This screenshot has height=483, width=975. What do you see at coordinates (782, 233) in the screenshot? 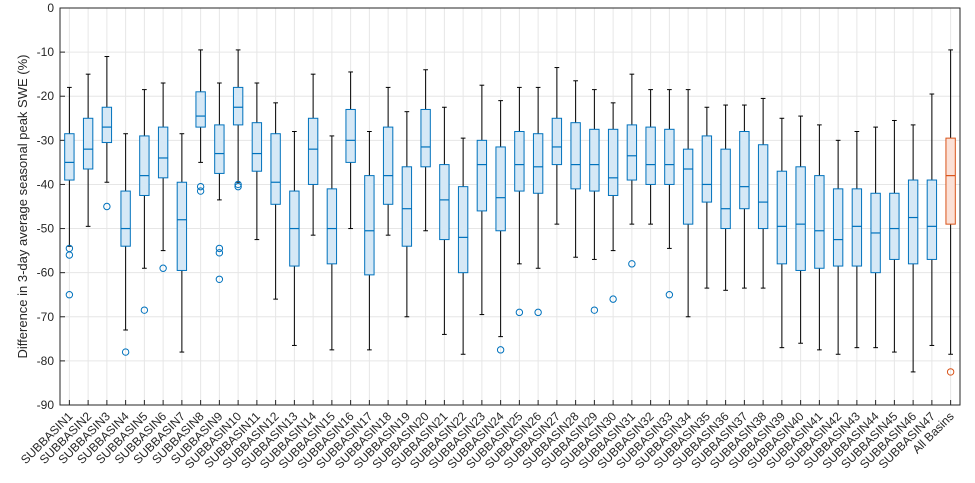
I see `box-subbasin39` at bounding box center [782, 233].